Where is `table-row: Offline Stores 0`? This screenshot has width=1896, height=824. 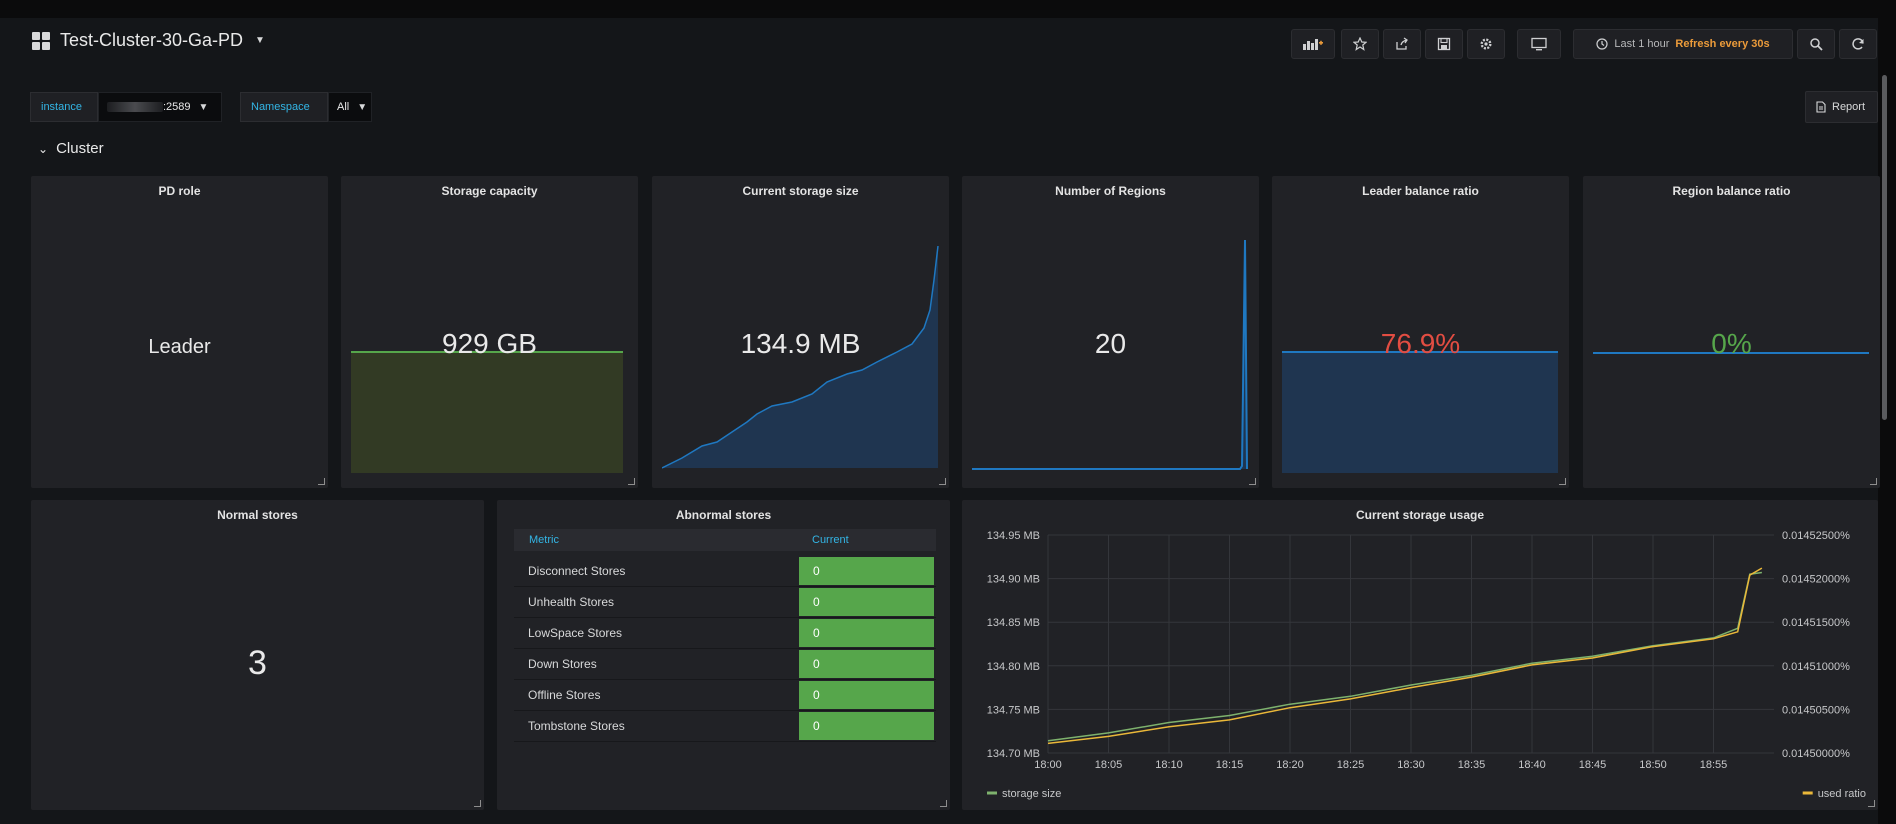 table-row: Offline Stores 0 is located at coordinates (725, 695).